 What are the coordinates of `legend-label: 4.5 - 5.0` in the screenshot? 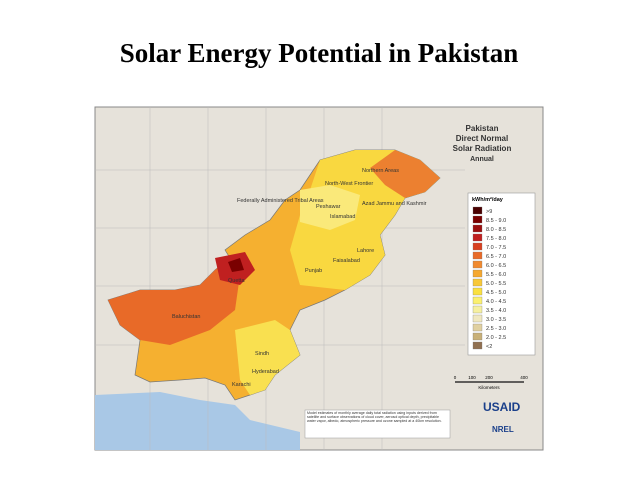 It's located at (496, 293).